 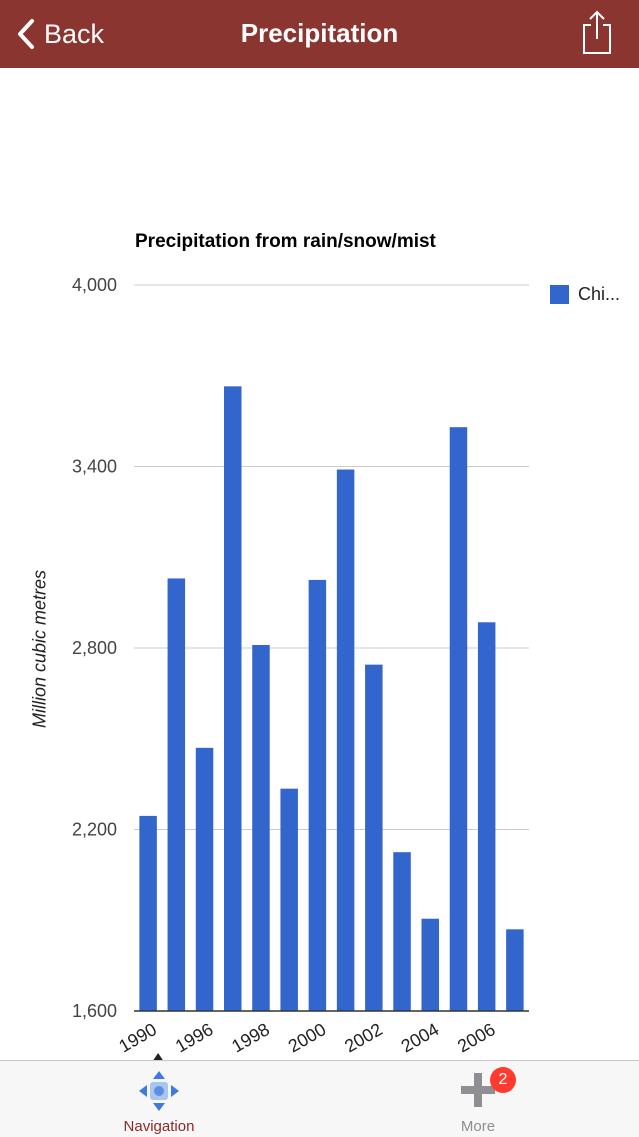 I want to click on x-tick-label: 1996, so click(x=194, y=1037).